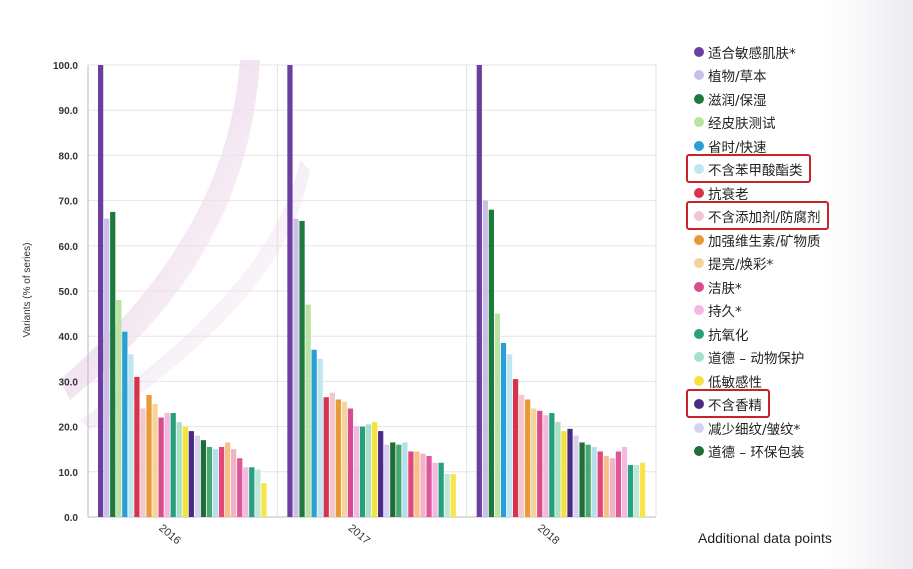 This screenshot has height=569, width=913. What do you see at coordinates (65, 66) in the screenshot?
I see `y-tick-label: 100.0` at bounding box center [65, 66].